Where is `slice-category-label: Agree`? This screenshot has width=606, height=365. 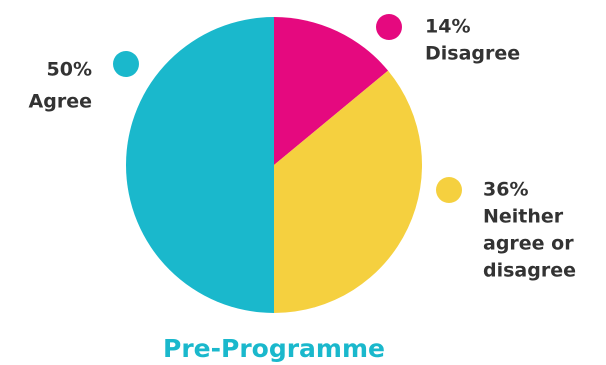
slice-category-label: Agree is located at coordinates (60, 102).